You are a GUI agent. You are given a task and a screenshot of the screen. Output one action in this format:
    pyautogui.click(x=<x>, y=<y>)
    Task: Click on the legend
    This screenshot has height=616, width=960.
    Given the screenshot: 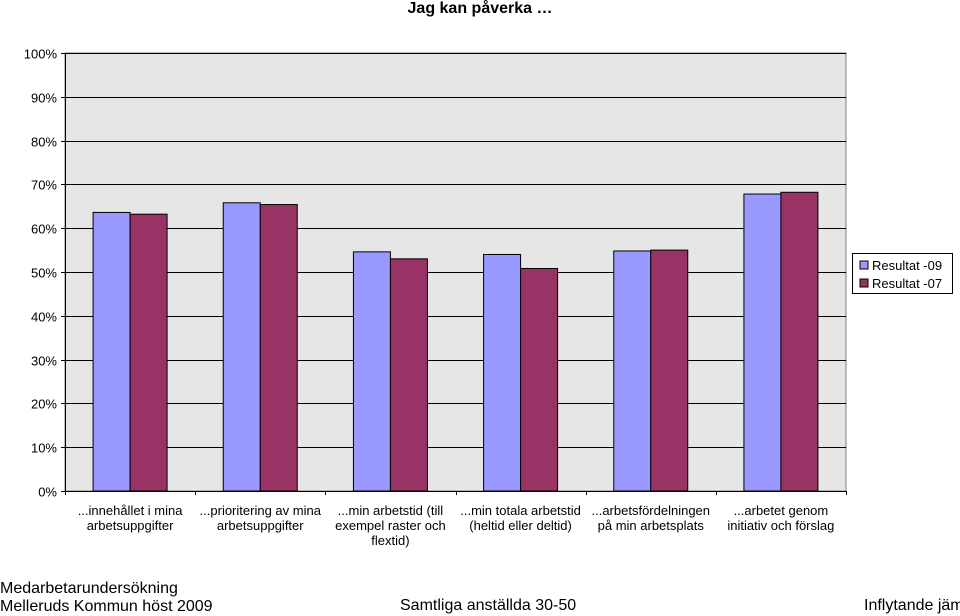 What is the action you would take?
    pyautogui.click(x=902, y=273)
    